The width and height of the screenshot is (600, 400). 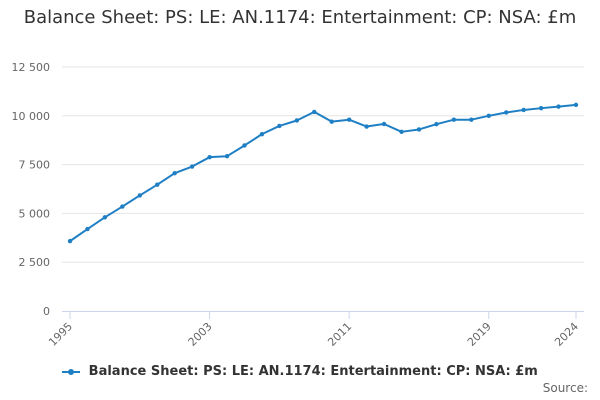 What do you see at coordinates (31, 189) in the screenshot?
I see `y-axis-tick-labels: 0 2 500 5 000 7 500 10 000 12 500` at bounding box center [31, 189].